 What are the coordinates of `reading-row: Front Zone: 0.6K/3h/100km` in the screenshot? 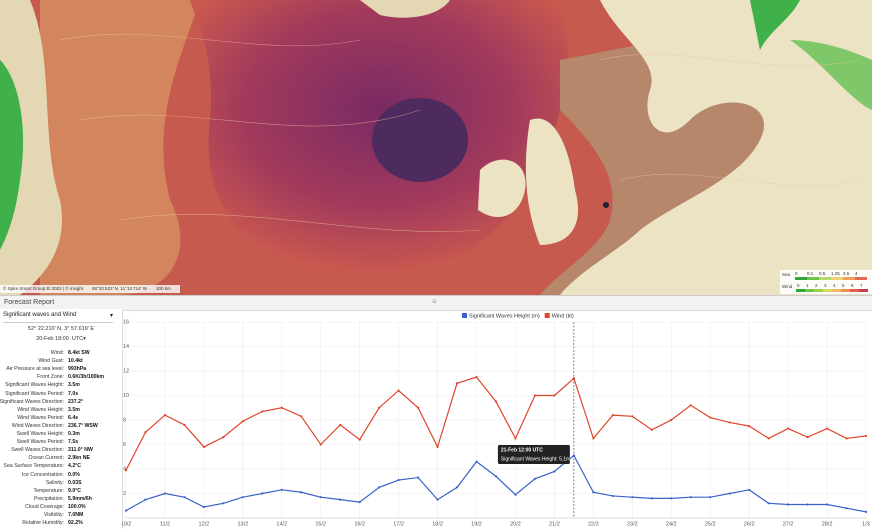 It's located at (61, 377).